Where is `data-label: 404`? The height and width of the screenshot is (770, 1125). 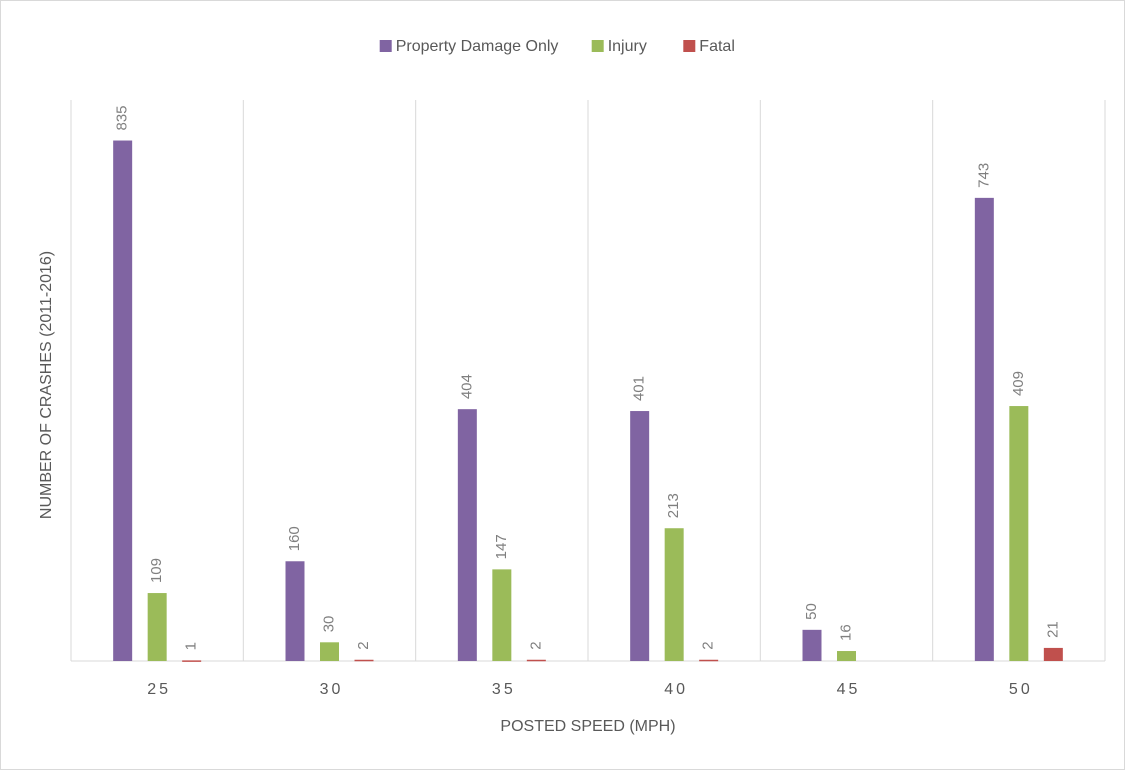
data-label: 404 is located at coordinates (466, 386).